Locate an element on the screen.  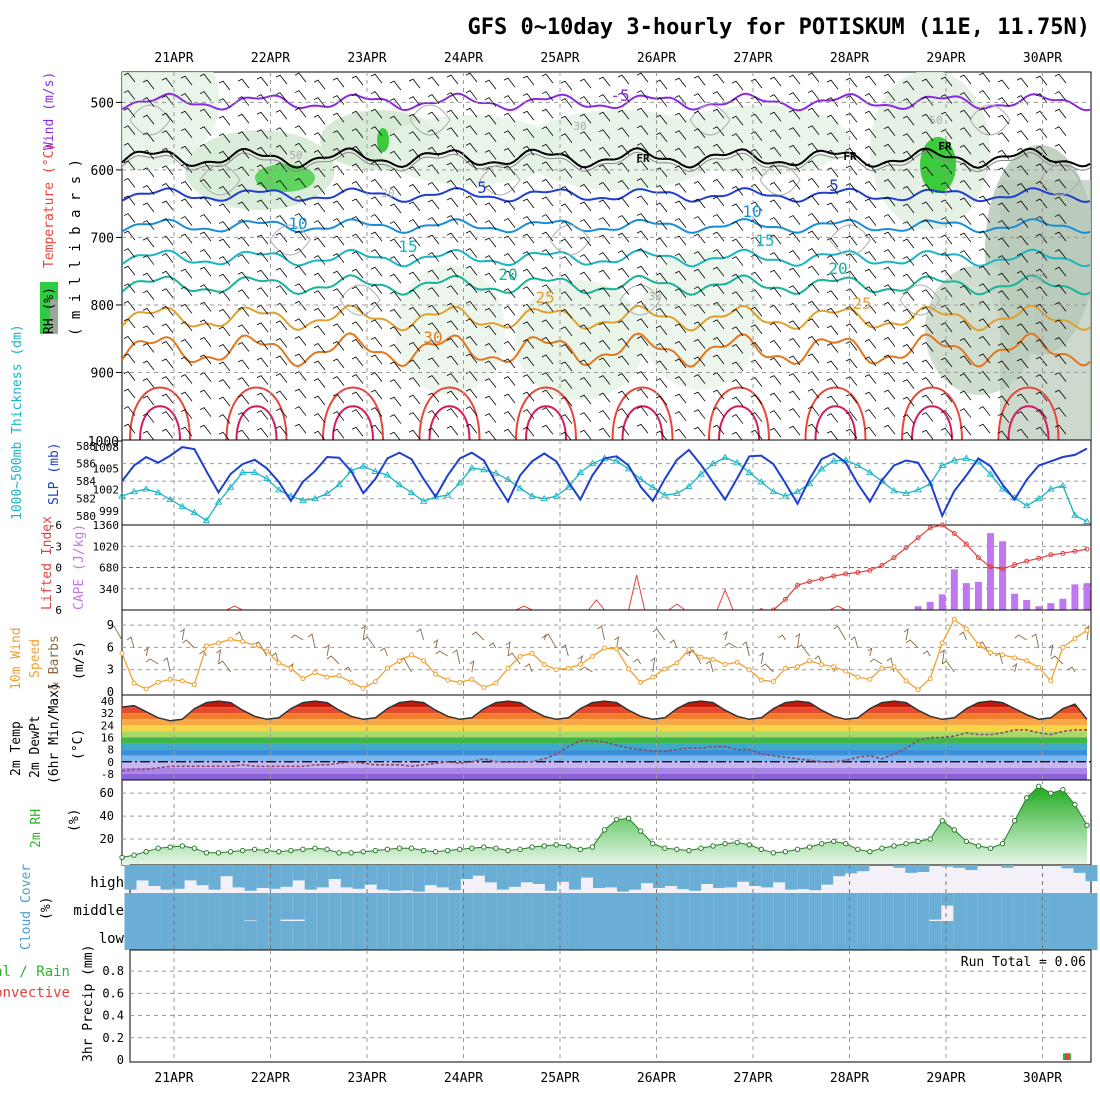
contour-label: 15 is located at coordinates (764, 240).